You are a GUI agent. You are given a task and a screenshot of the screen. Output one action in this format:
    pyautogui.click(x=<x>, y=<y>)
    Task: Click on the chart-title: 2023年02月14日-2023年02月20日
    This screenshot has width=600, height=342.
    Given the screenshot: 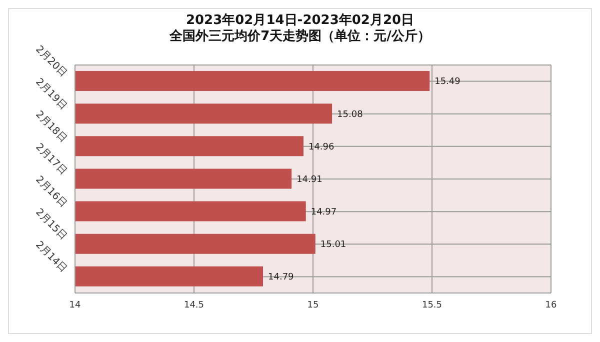 What is the action you would take?
    pyautogui.click(x=300, y=20)
    